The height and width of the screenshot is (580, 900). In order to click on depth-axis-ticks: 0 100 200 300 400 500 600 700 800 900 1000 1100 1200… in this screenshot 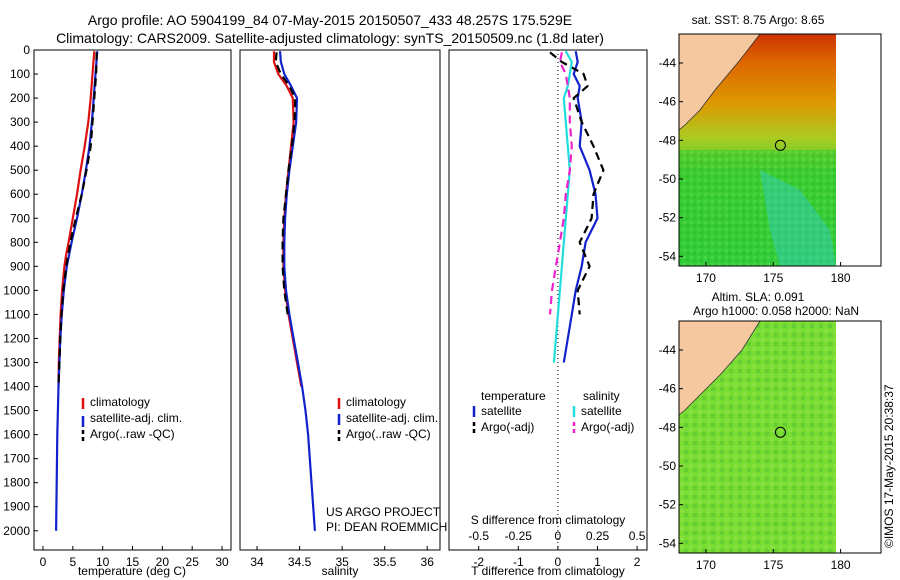, I will do `click(20, 290)`.